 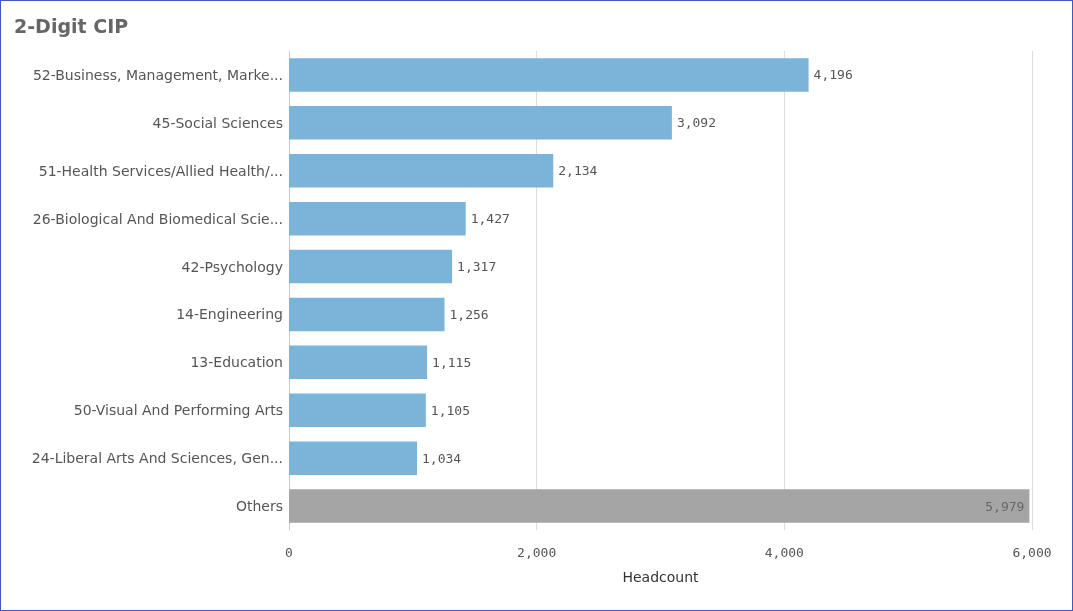 I want to click on data-label: 3,092, so click(x=696, y=123).